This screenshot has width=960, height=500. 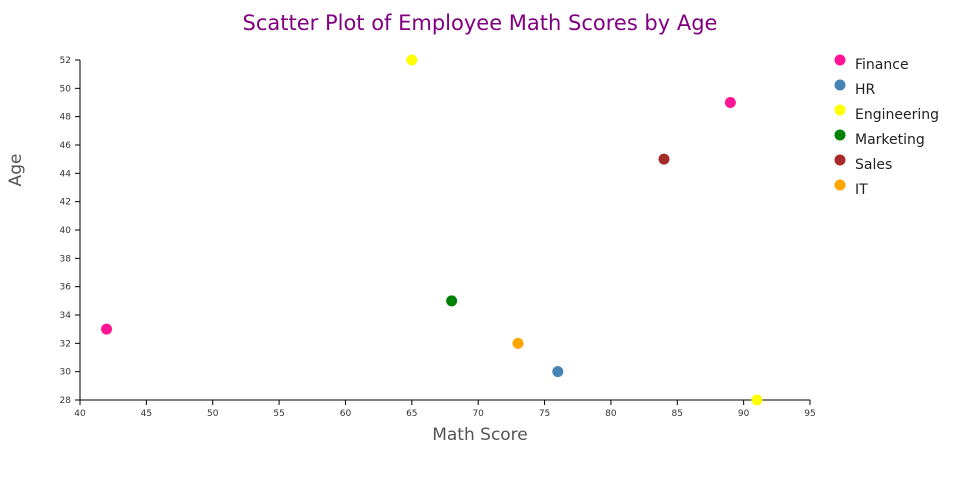 What do you see at coordinates (66, 231) in the screenshot?
I see `y-tick-label: 40` at bounding box center [66, 231].